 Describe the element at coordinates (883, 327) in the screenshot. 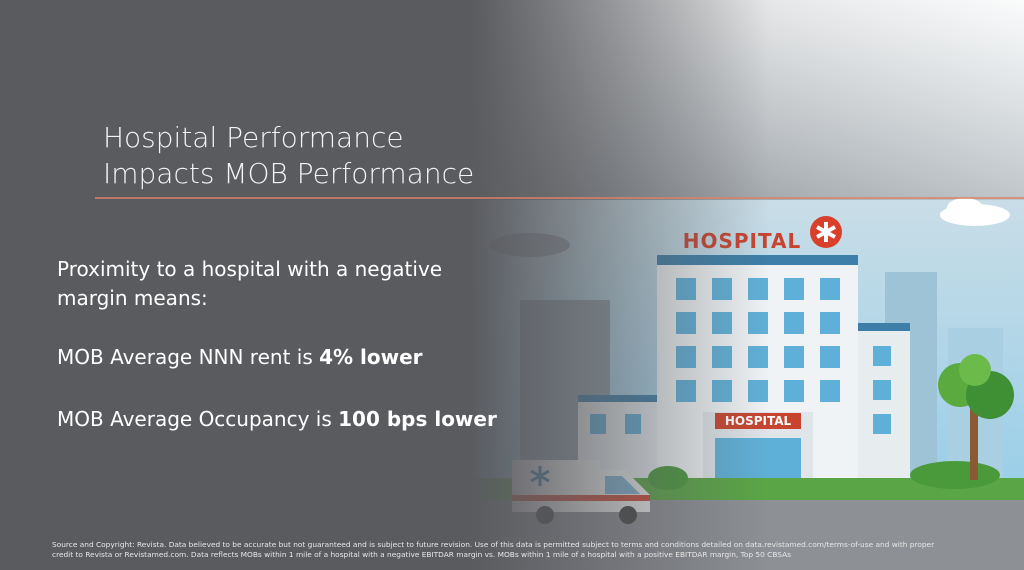

I see `annex-roof` at that location.